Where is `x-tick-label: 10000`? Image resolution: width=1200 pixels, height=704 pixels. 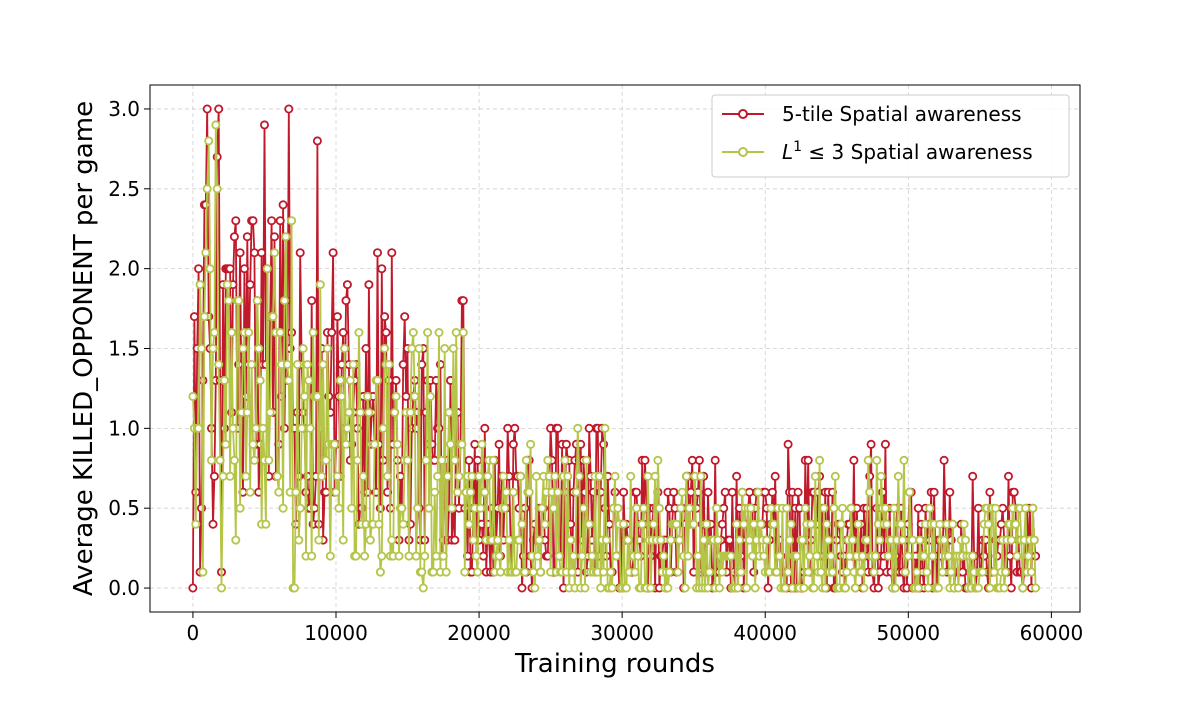
x-tick-label: 10000 is located at coordinates (336, 633).